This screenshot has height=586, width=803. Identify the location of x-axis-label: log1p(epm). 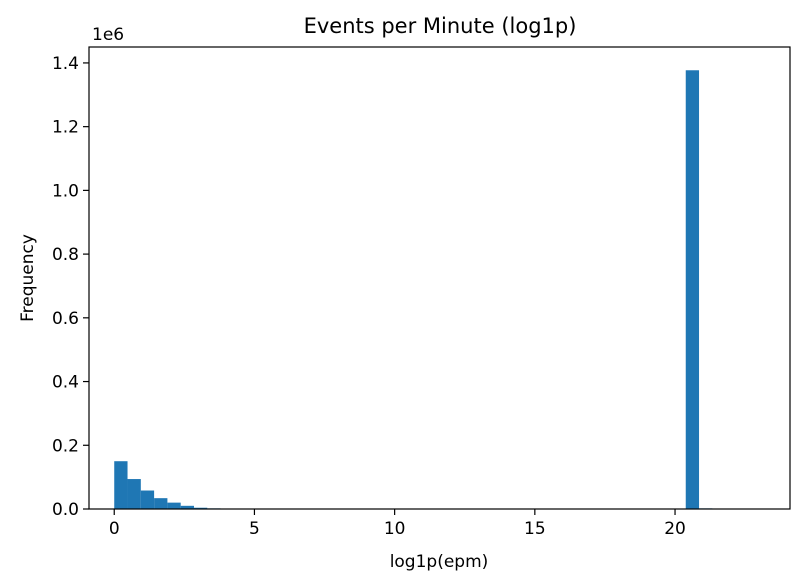
(439, 562).